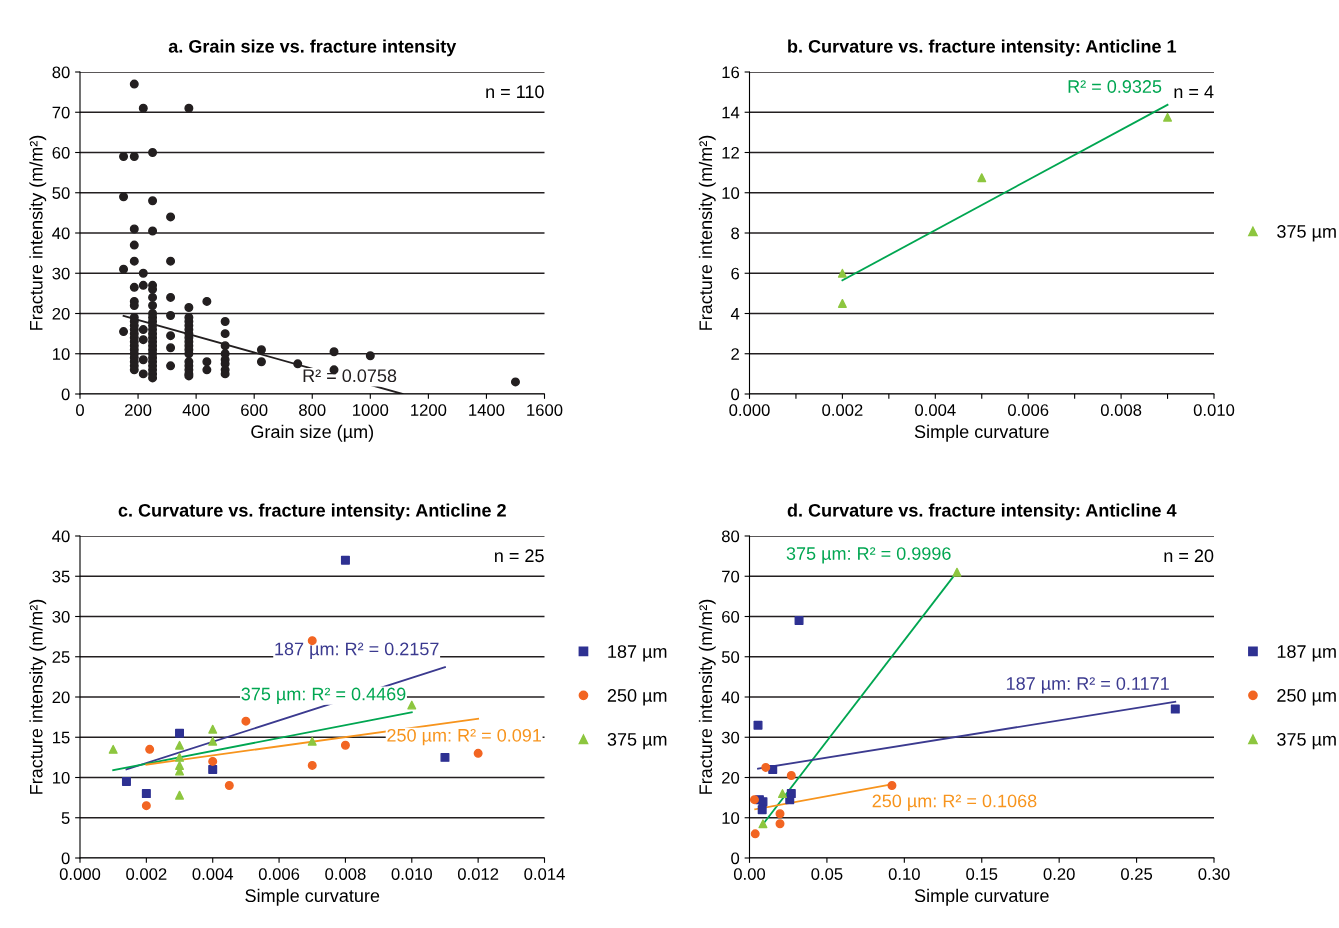 Image resolution: width=1339 pixels, height=928 pixels. What do you see at coordinates (312, 410) in the screenshot?
I see `x-tick-label: 800` at bounding box center [312, 410].